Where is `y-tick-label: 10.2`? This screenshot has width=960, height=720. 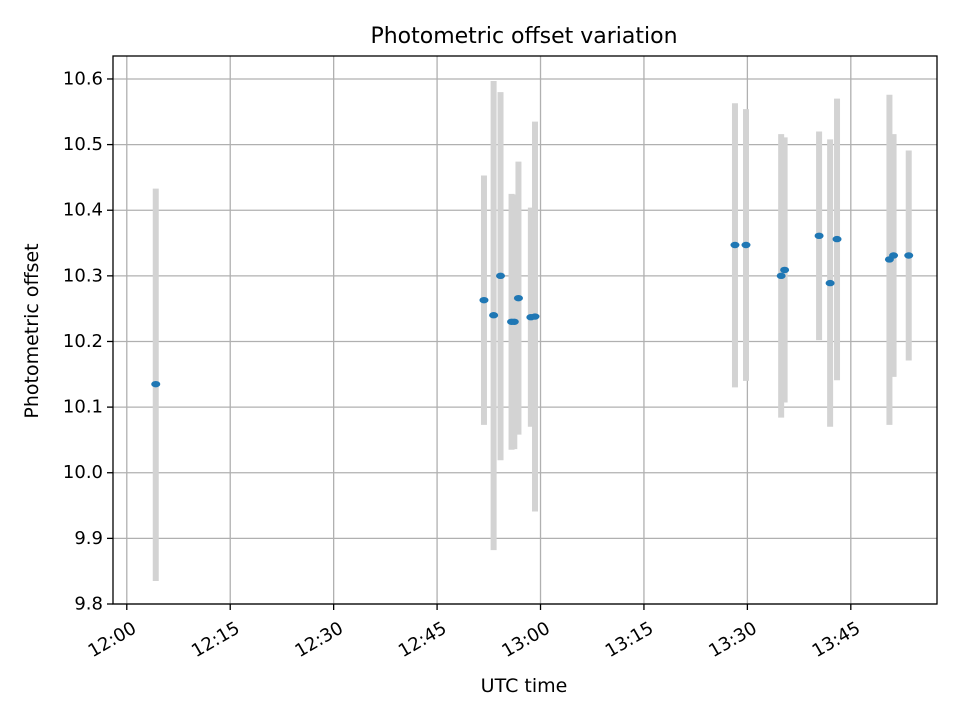 y-tick-label: 10.2 is located at coordinates (83, 341).